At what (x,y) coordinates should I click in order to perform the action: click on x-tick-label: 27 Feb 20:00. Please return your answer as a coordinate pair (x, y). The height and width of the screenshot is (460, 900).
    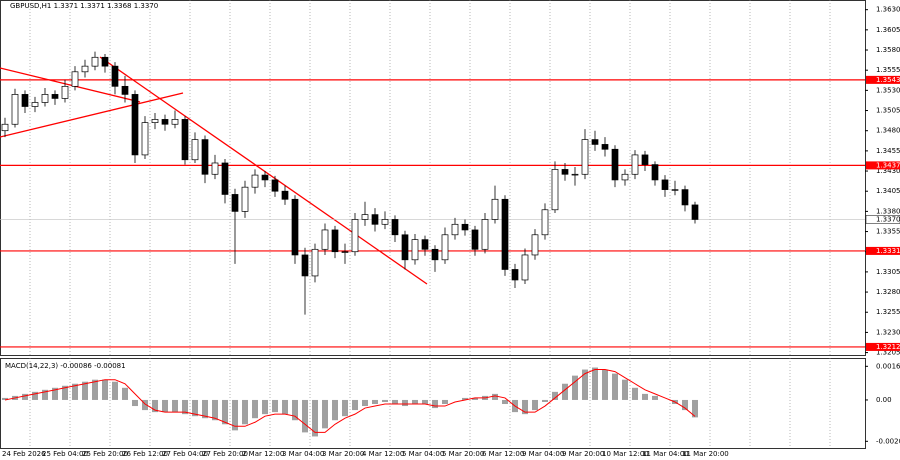
    Looking at the image, I should click on (225, 454).